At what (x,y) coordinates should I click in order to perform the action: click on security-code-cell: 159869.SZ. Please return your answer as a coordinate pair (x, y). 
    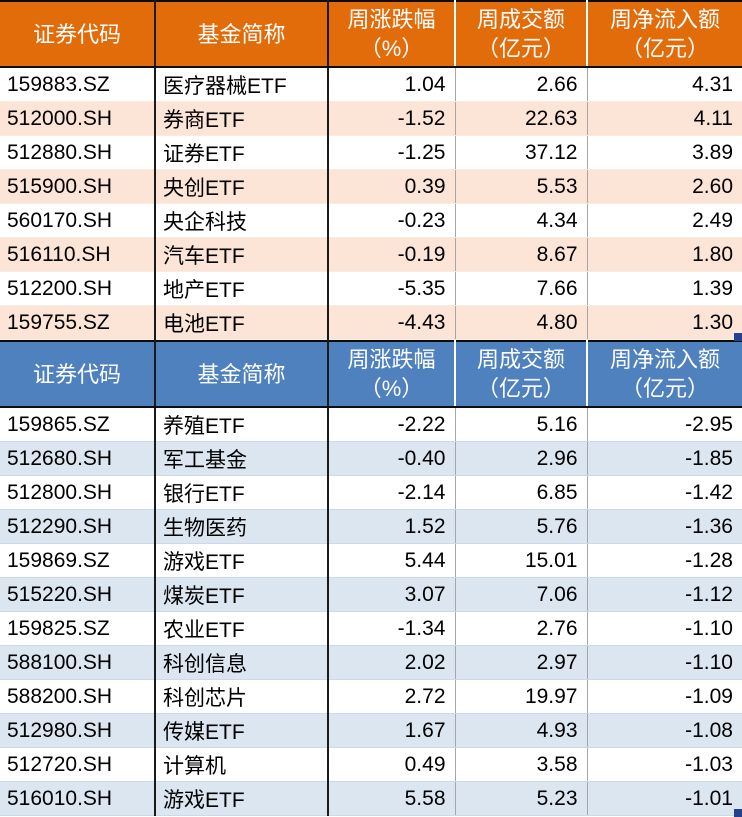
    Looking at the image, I should click on (78, 560).